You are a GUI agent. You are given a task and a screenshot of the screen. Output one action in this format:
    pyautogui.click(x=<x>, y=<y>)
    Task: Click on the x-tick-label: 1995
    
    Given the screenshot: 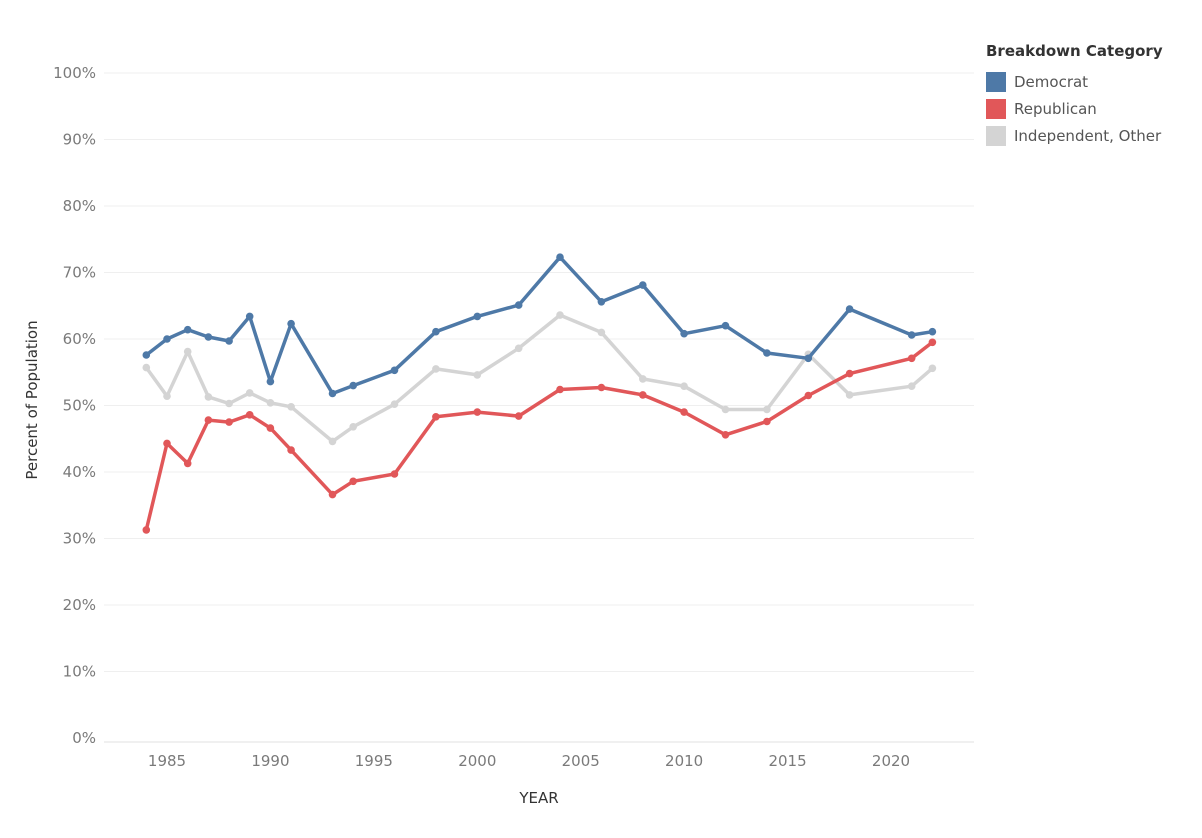 What is the action you would take?
    pyautogui.click(x=374, y=761)
    